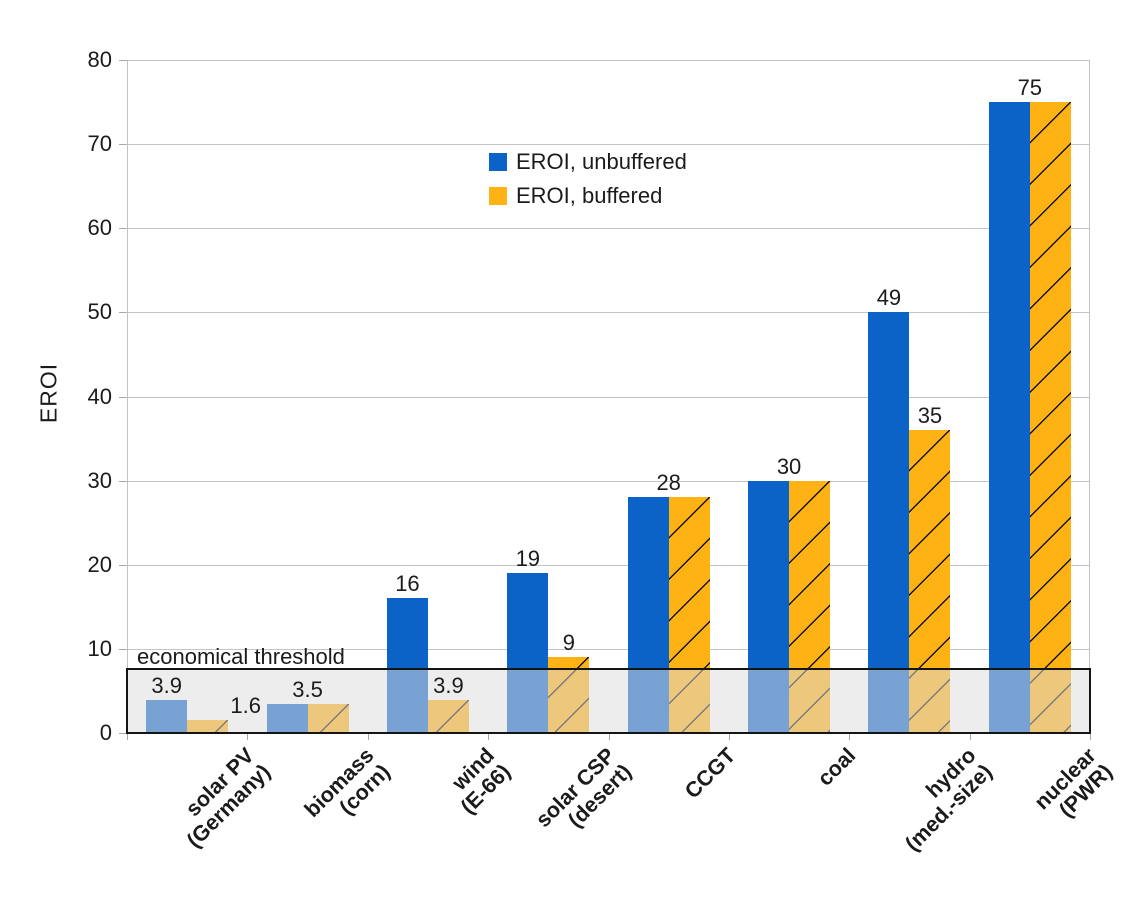 The image size is (1140, 899). Describe the element at coordinates (105, 732) in the screenshot. I see `y-tick-label: 0` at that location.